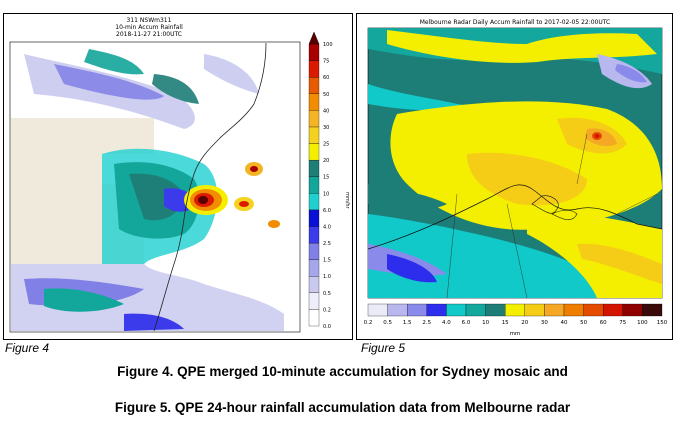 The height and width of the screenshot is (424, 685). What do you see at coordinates (326, 145) in the screenshot?
I see `colorbar-tick-label: 25` at bounding box center [326, 145].